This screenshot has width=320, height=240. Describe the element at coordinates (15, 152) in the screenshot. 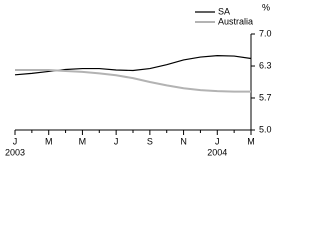

I see `x-year-label: 2003` at that location.